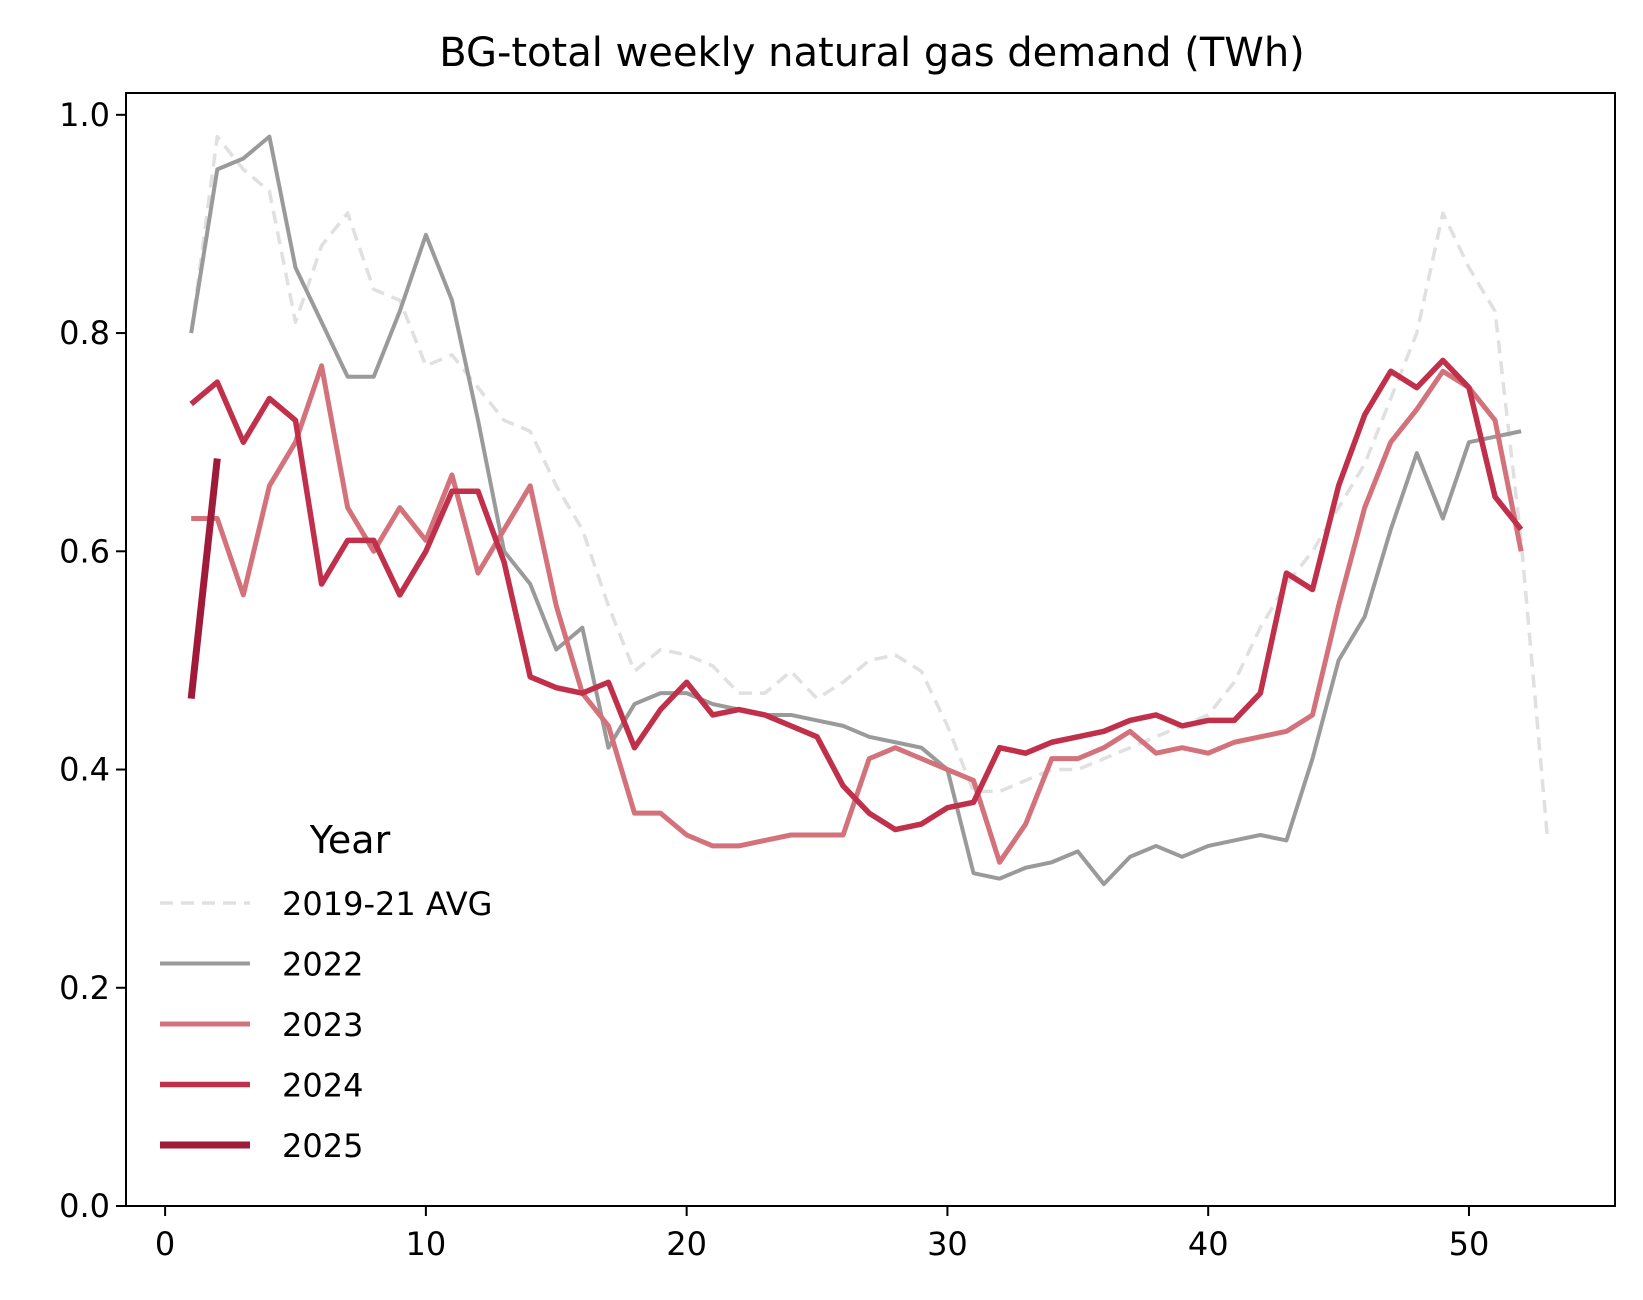 This screenshot has height=1300, width=1643. Describe the element at coordinates (322, 1025) in the screenshot. I see `legend-label: 2023` at that location.